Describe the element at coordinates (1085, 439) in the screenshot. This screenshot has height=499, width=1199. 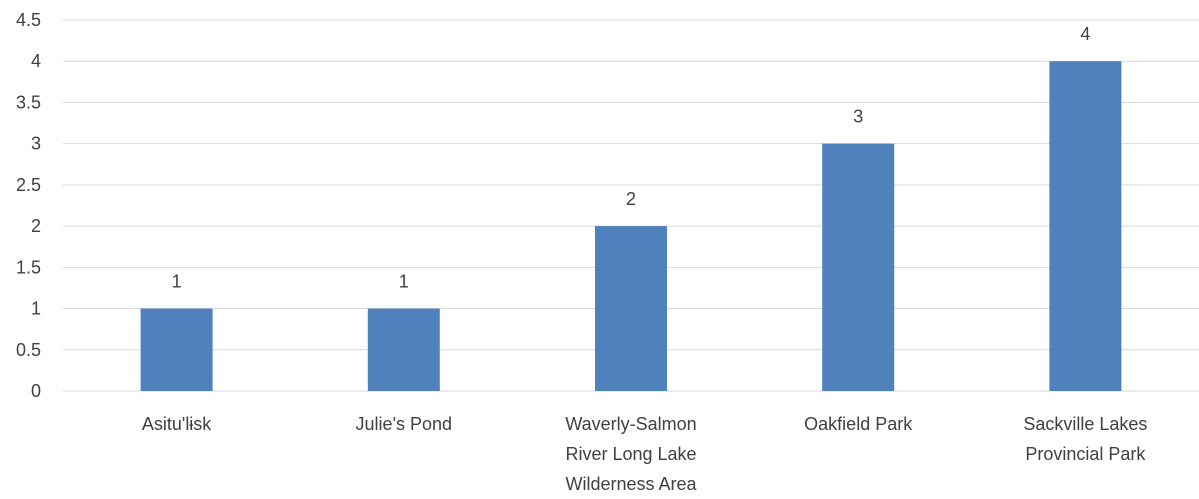
I see `x-category-label: Sackville Lakes Provincial Park` at that location.